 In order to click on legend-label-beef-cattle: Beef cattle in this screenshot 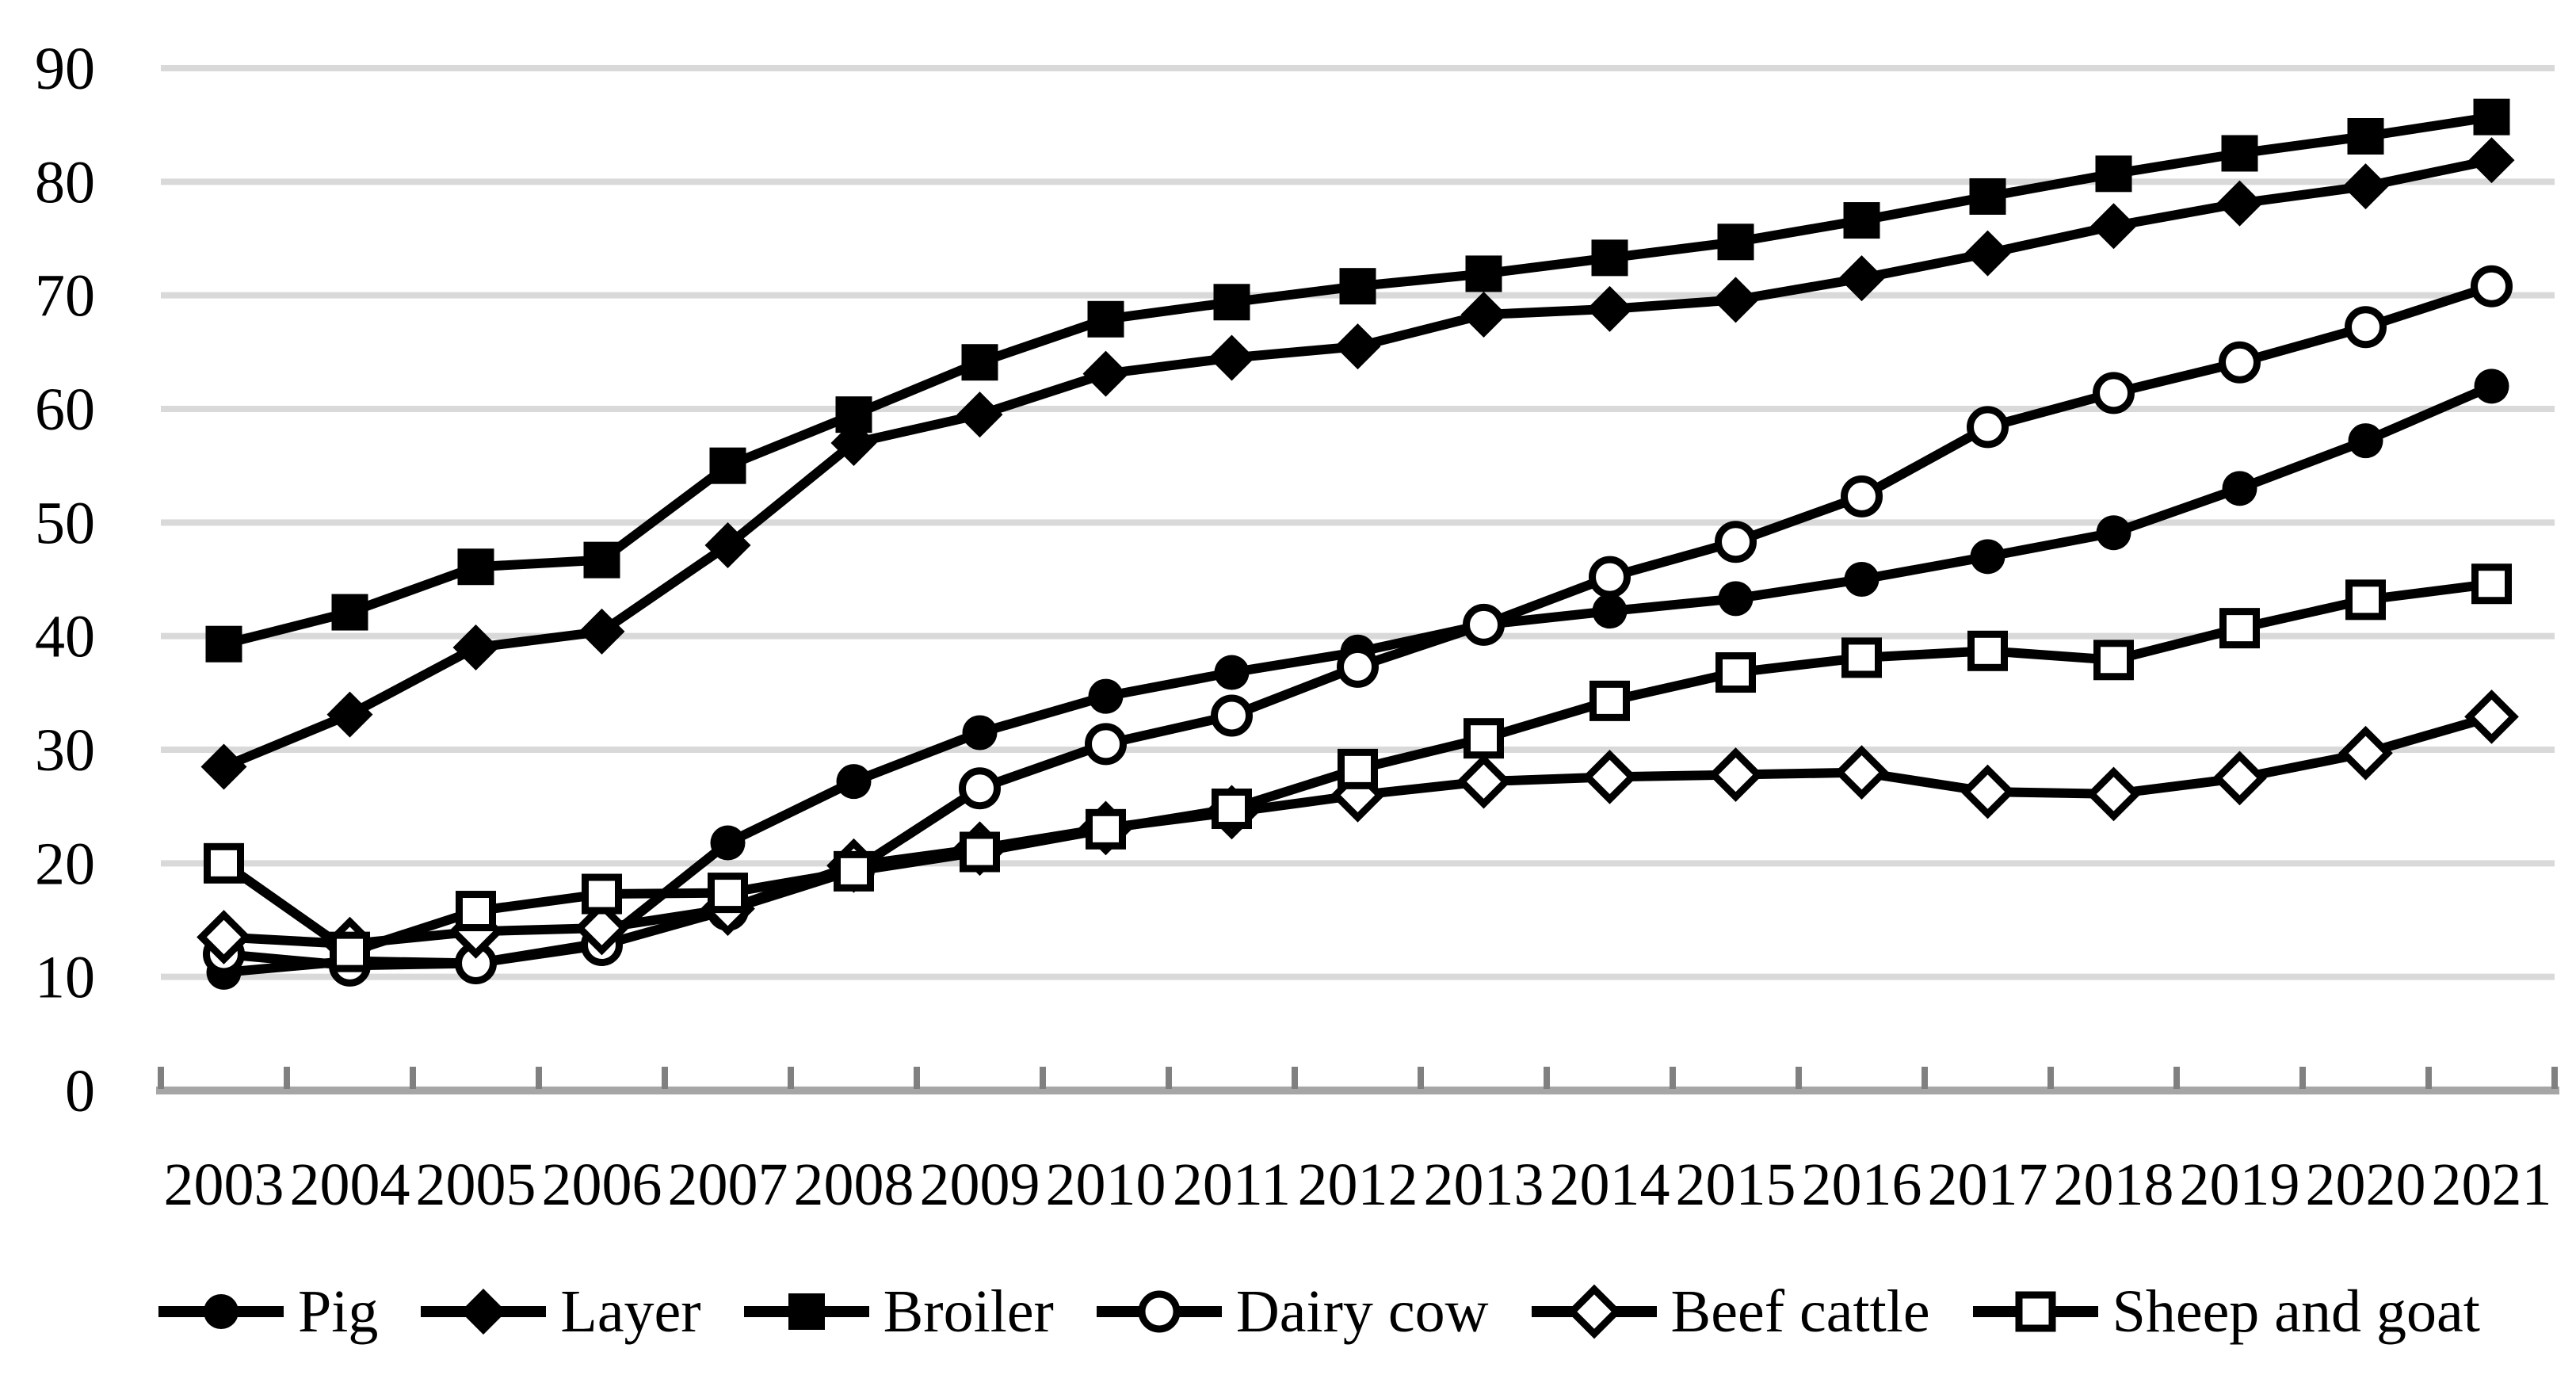, I will do `click(1800, 1311)`.